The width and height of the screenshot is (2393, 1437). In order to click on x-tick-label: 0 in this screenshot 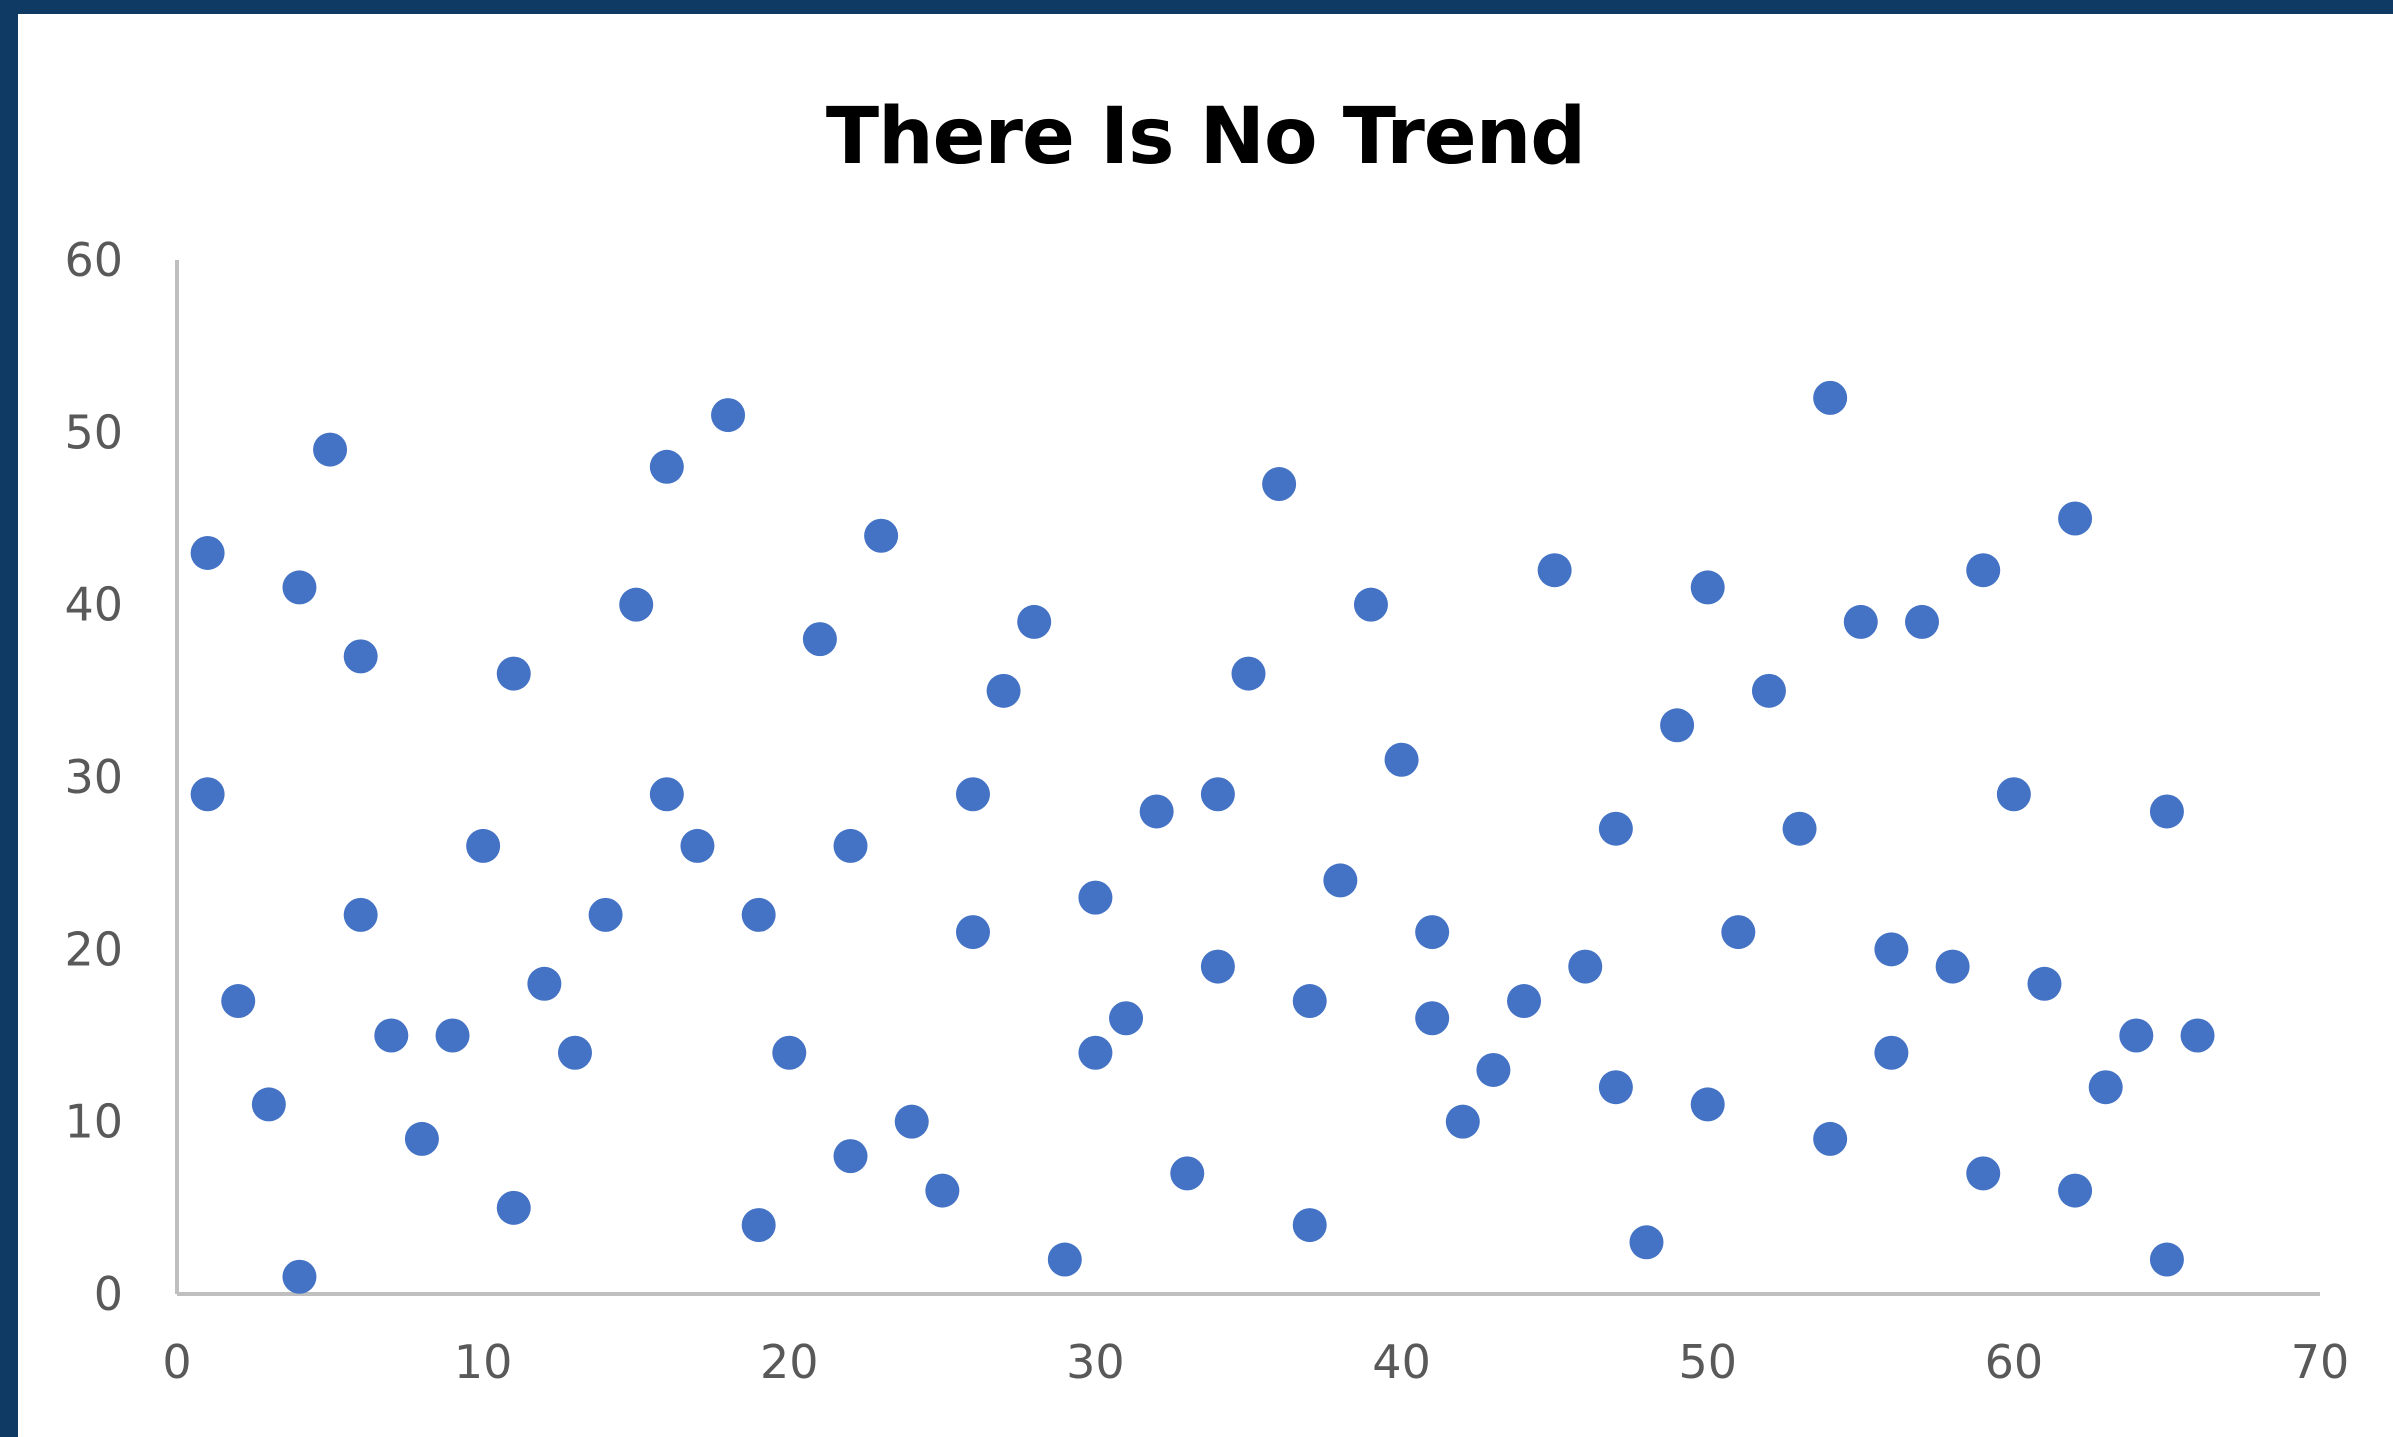, I will do `click(176, 1362)`.